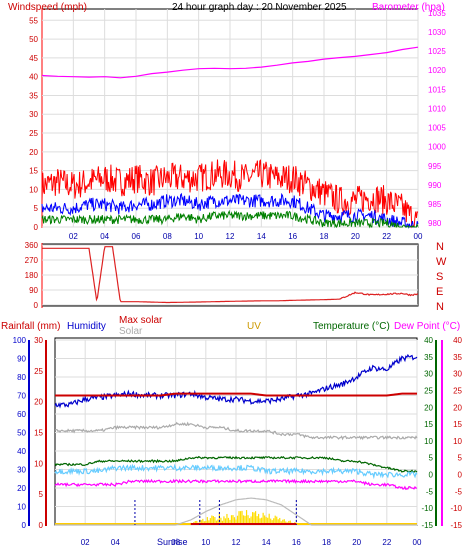 Image resolution: width=466 pixels, height=554 pixels. What do you see at coordinates (36, 305) in the screenshot?
I see `direction-y-tick: 0` at bounding box center [36, 305].